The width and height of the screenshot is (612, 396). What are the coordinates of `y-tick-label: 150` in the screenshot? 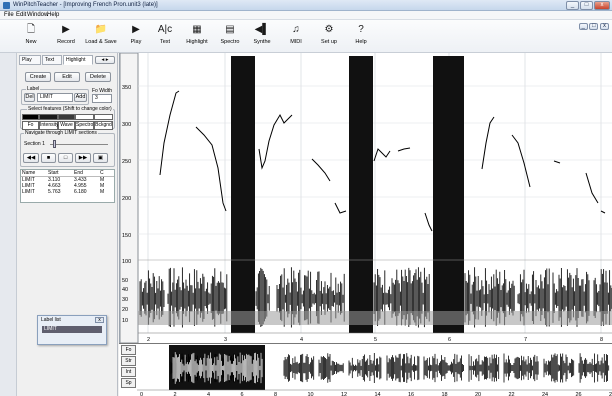 It's located at (126, 236).